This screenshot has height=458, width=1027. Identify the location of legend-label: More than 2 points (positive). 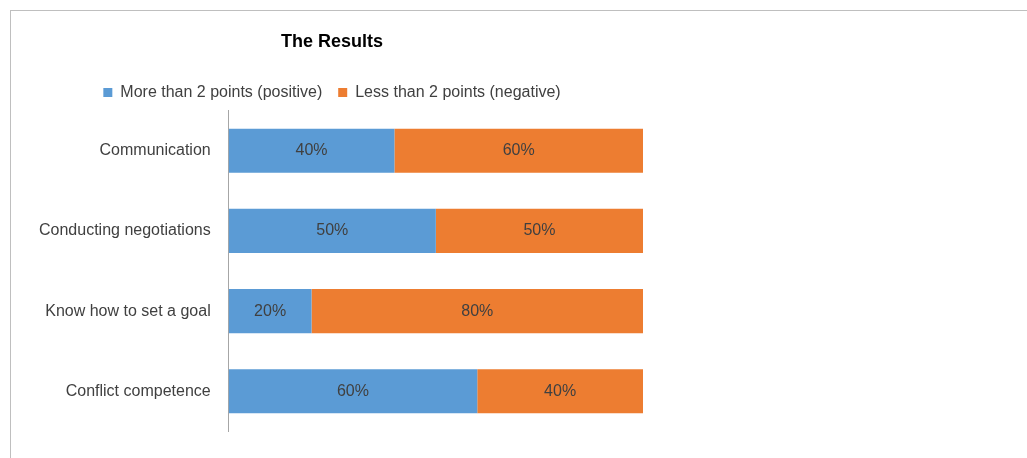
(221, 92).